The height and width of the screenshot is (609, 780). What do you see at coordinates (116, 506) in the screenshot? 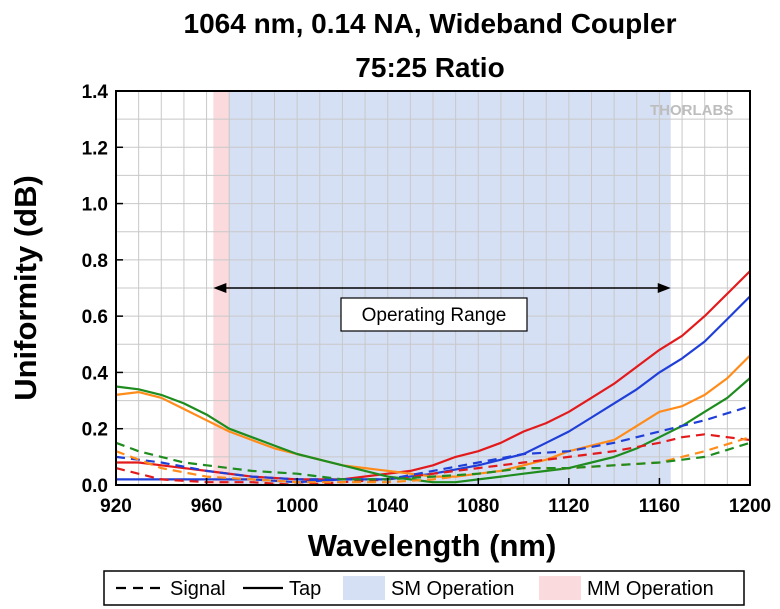
I see `x-tick-label: 920` at bounding box center [116, 506].